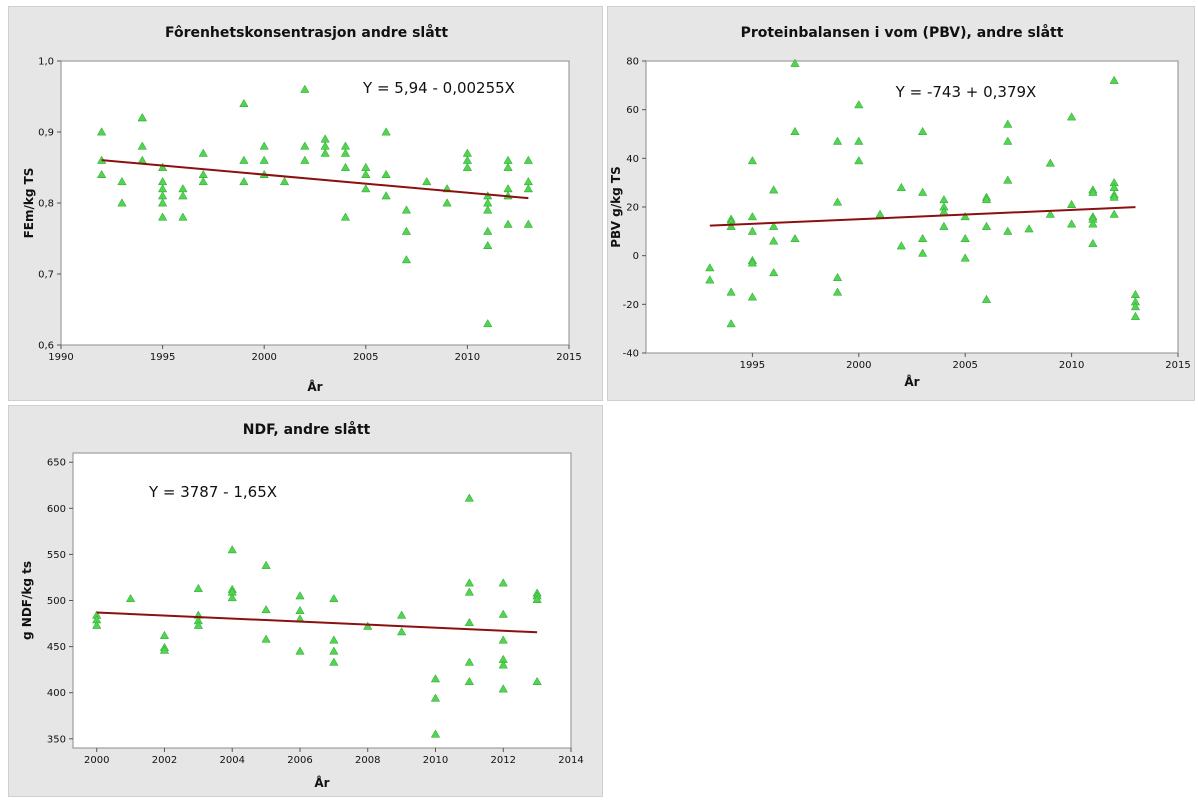 This screenshot has width=1198, height=800. What do you see at coordinates (632, 110) in the screenshot?
I see `y-tick-label: 60` at bounding box center [632, 110].